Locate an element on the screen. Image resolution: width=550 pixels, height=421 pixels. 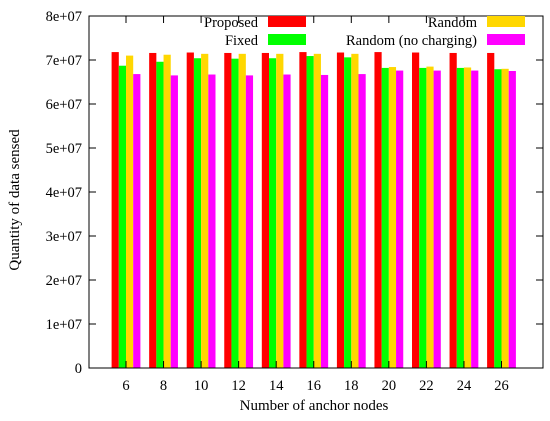
y-tick-label: 7e+07 is located at coordinates (64, 61).